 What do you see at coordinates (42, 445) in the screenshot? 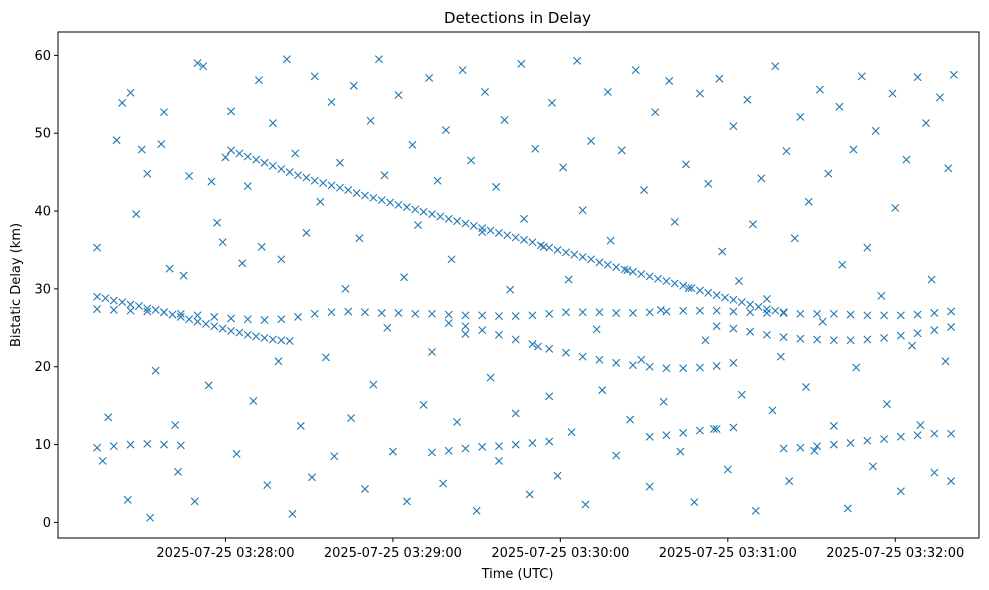
I see `y-tick-label: 10` at bounding box center [42, 445].